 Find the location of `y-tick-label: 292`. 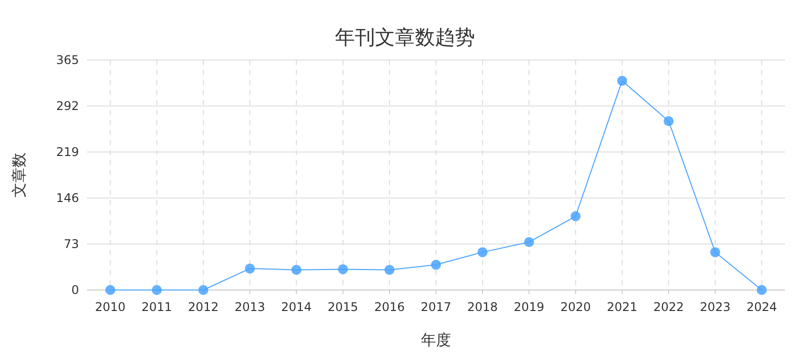

y-tick-label: 292 is located at coordinates (67, 106).